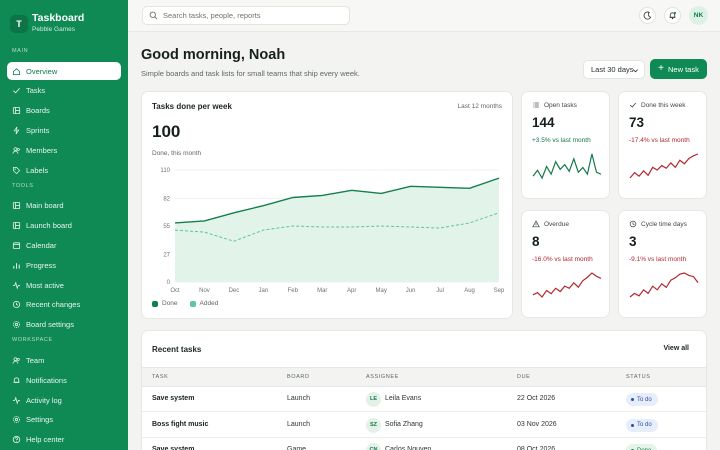  I want to click on sidebar-item-members: Members, so click(64, 150).